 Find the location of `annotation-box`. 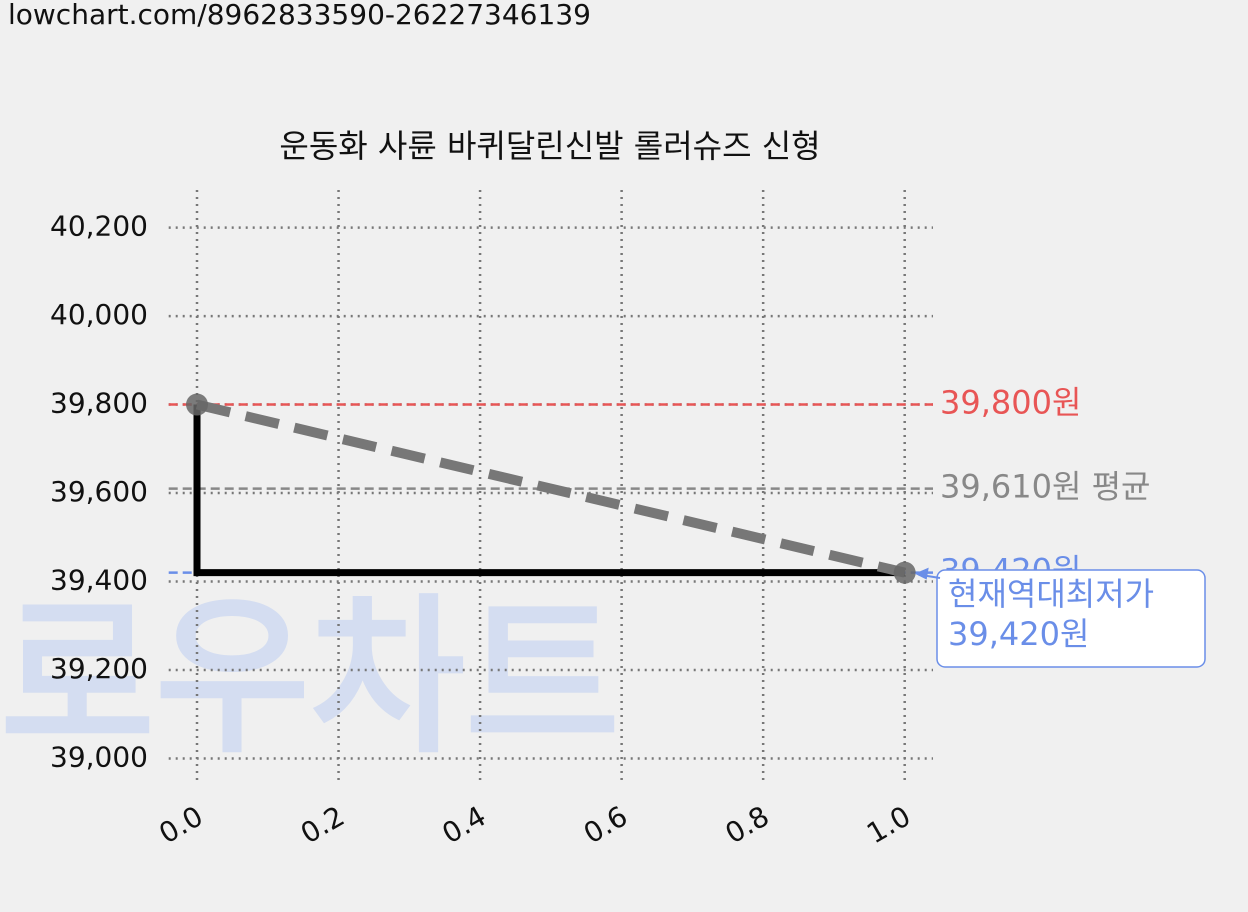

annotation-box is located at coordinates (1071, 618).